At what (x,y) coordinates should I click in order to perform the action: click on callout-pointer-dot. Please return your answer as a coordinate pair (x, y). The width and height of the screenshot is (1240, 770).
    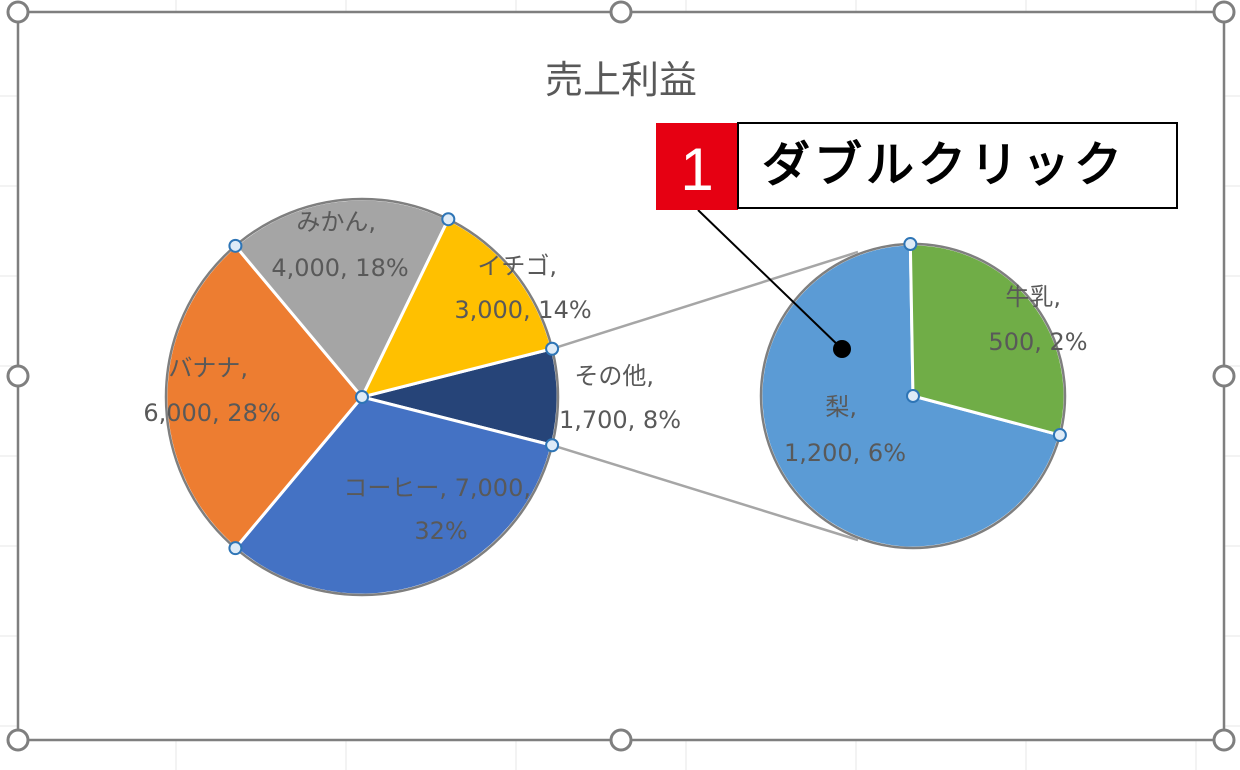
    Looking at the image, I should click on (842, 349).